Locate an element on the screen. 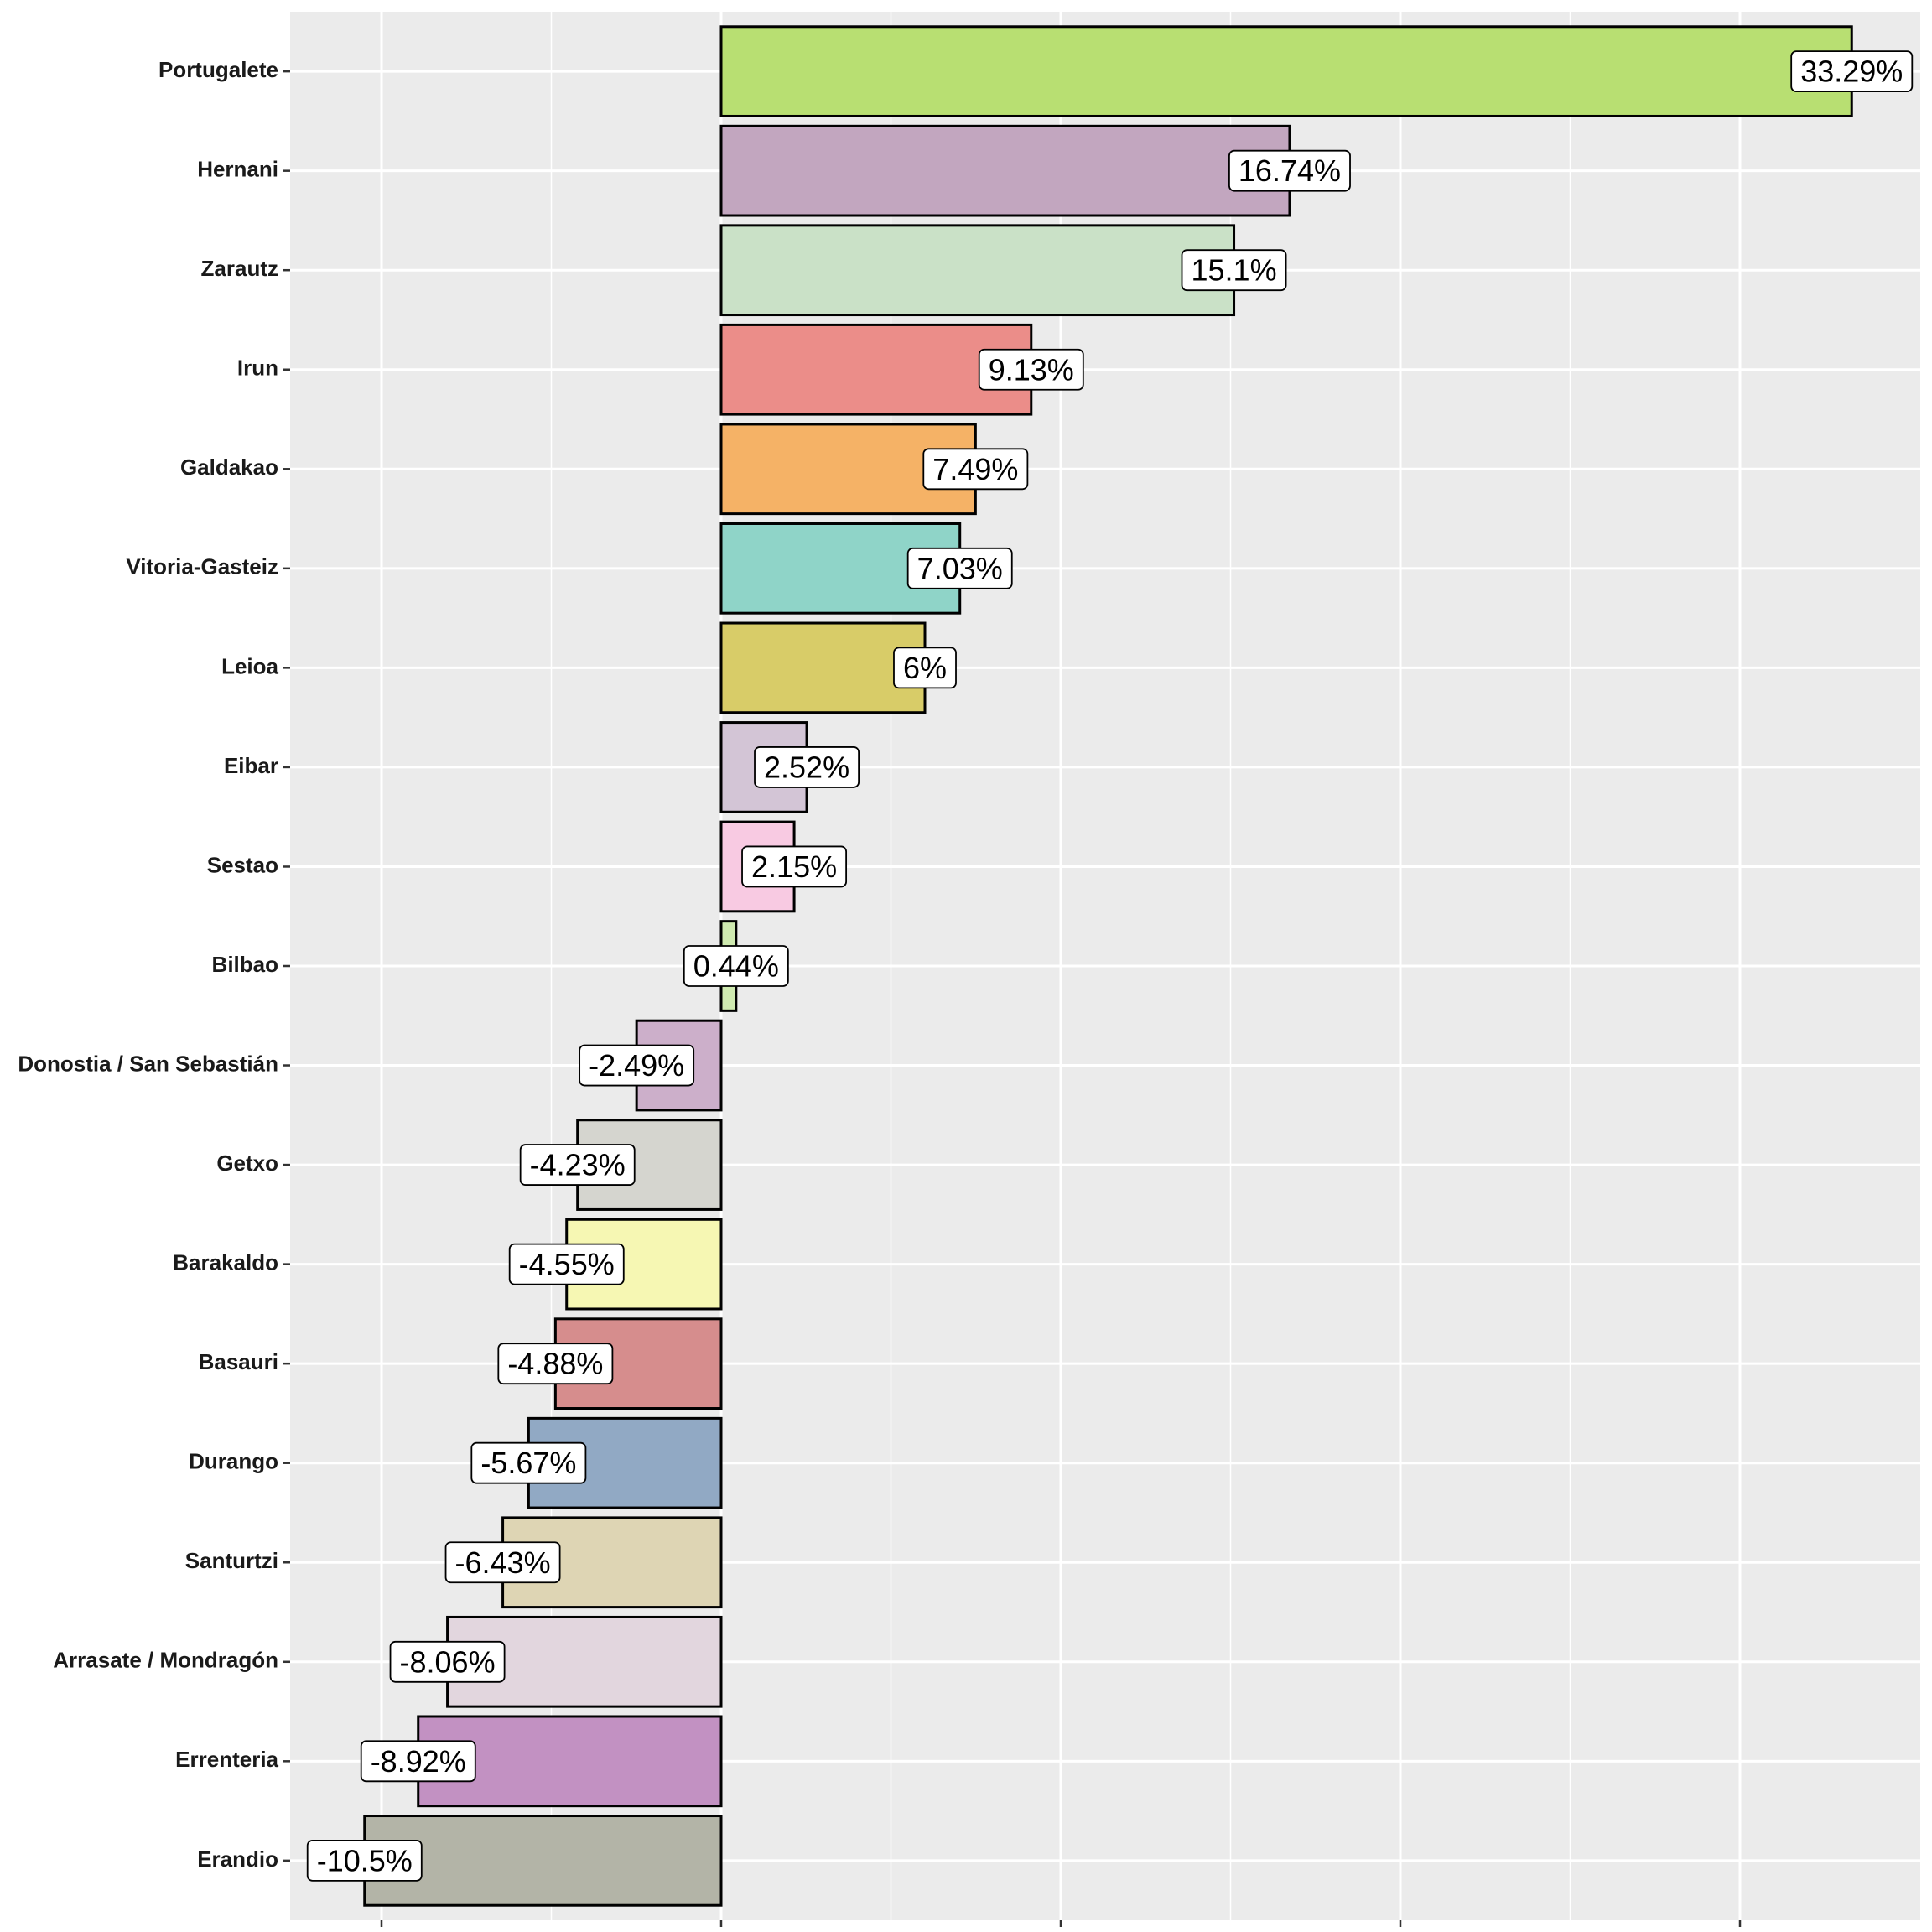 The height and width of the screenshot is (1932, 1932). y-tick-label: Donostia / San Sebastián is located at coordinates (148, 1063).